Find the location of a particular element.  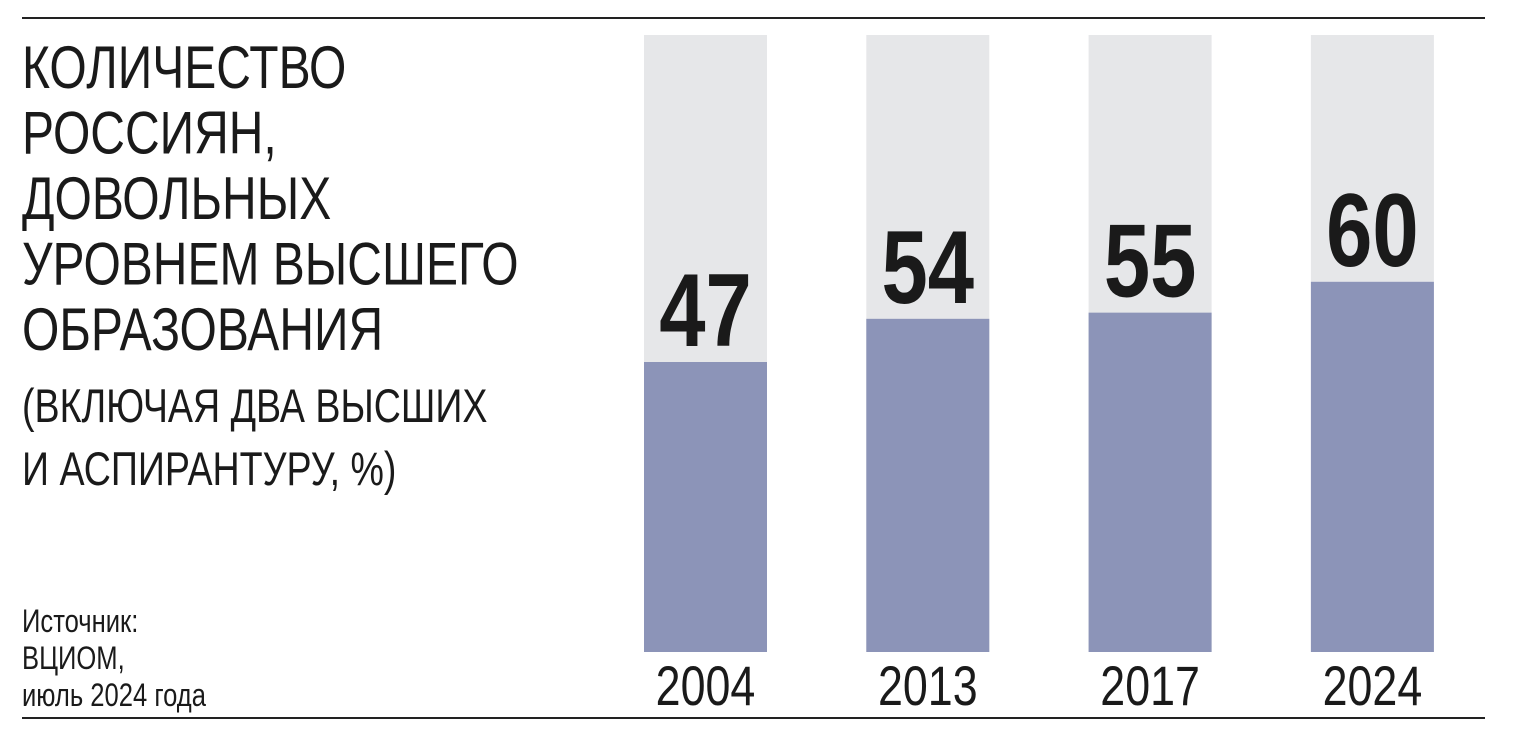

title-line: КОЛИЧЕСТВО is located at coordinates (184, 67).